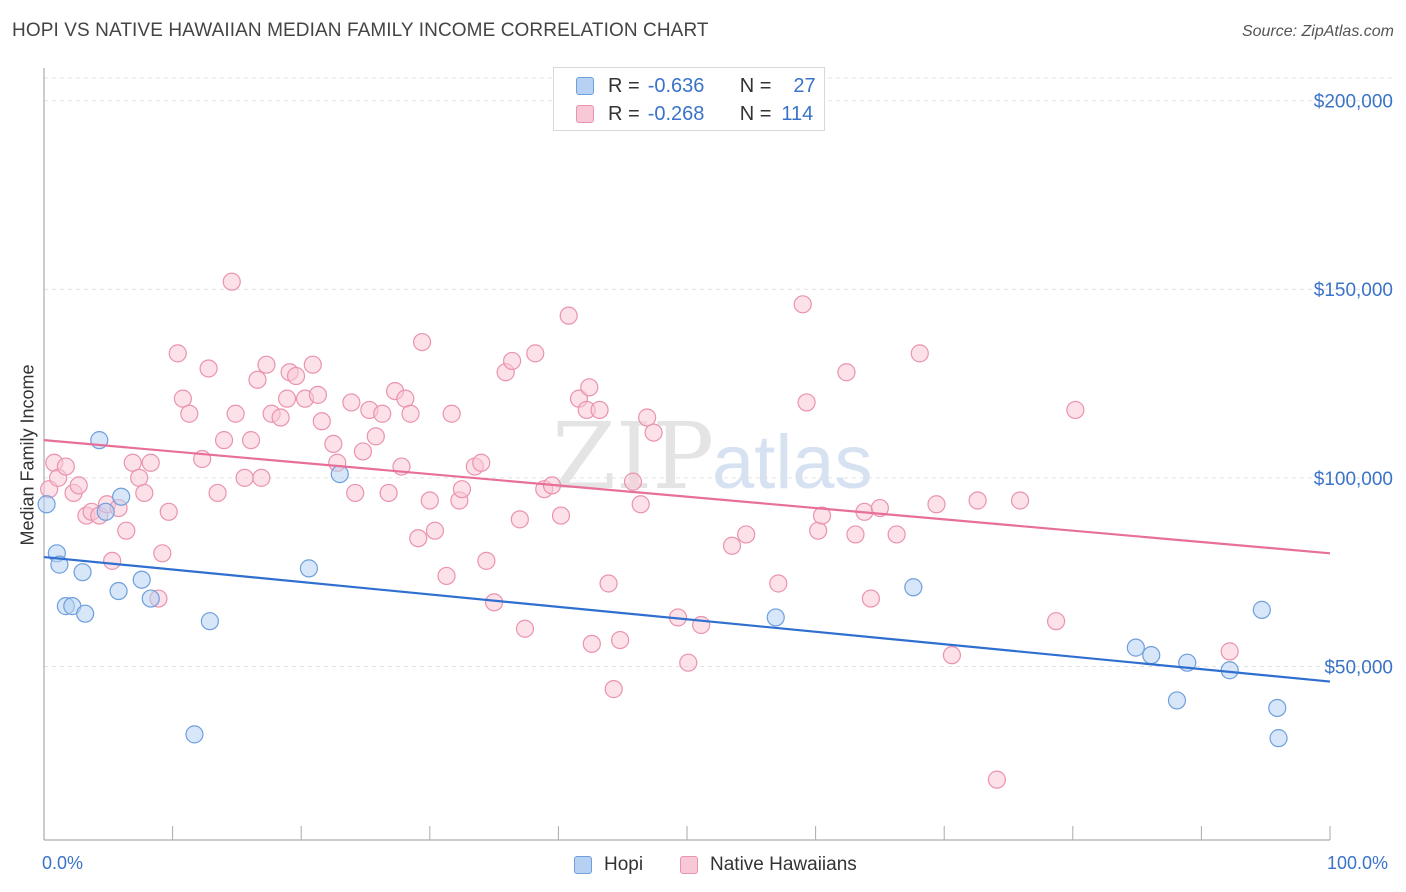 The image size is (1406, 892). What do you see at coordinates (797, 113) in the screenshot?
I see `native-hawaiians-n-value: 114` at bounding box center [797, 113].